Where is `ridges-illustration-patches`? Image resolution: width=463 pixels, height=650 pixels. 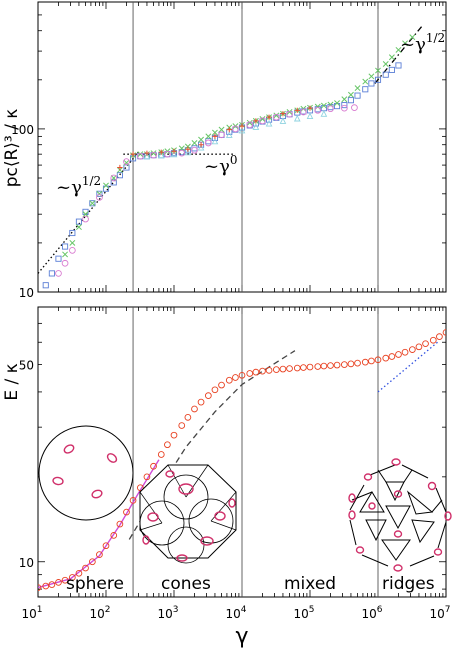 ridges-illustration-patches is located at coordinates (400, 515).